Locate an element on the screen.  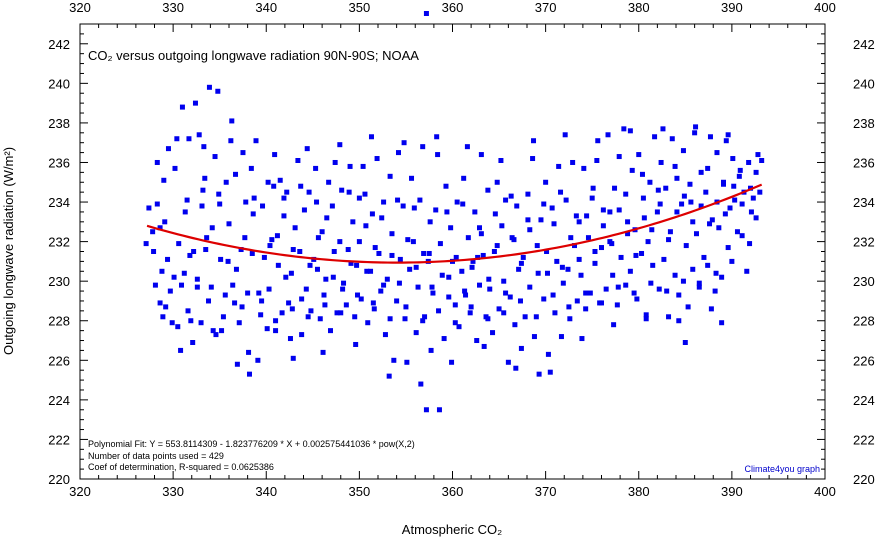
y-tick-label-right: 232 is located at coordinates (864, 242).